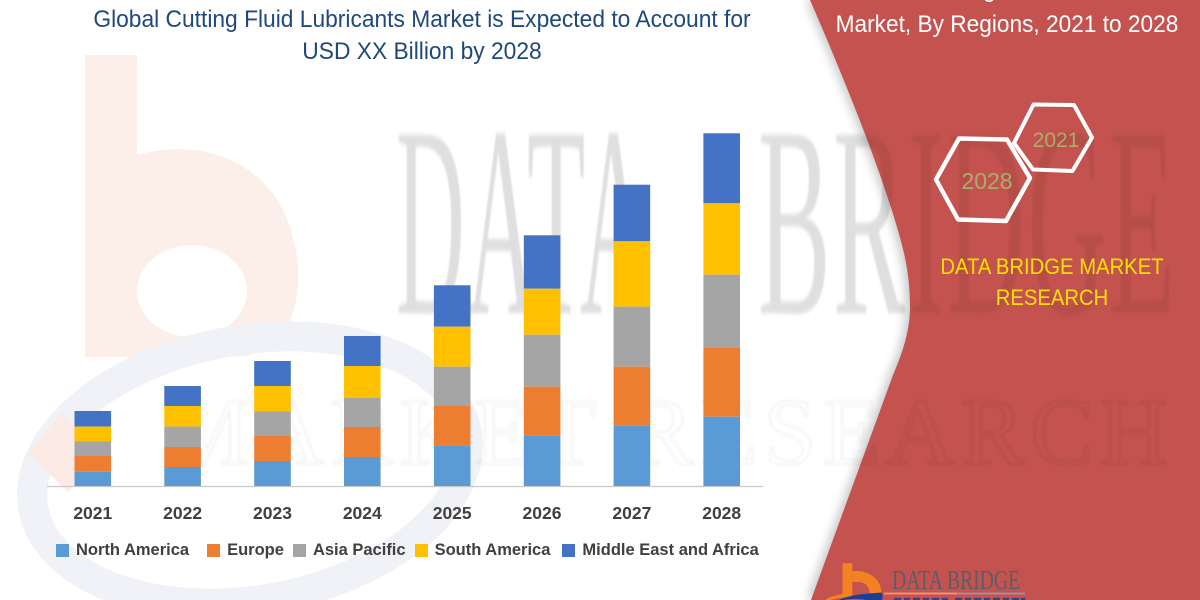  I want to click on svg-text: 2028, so click(986, 181).